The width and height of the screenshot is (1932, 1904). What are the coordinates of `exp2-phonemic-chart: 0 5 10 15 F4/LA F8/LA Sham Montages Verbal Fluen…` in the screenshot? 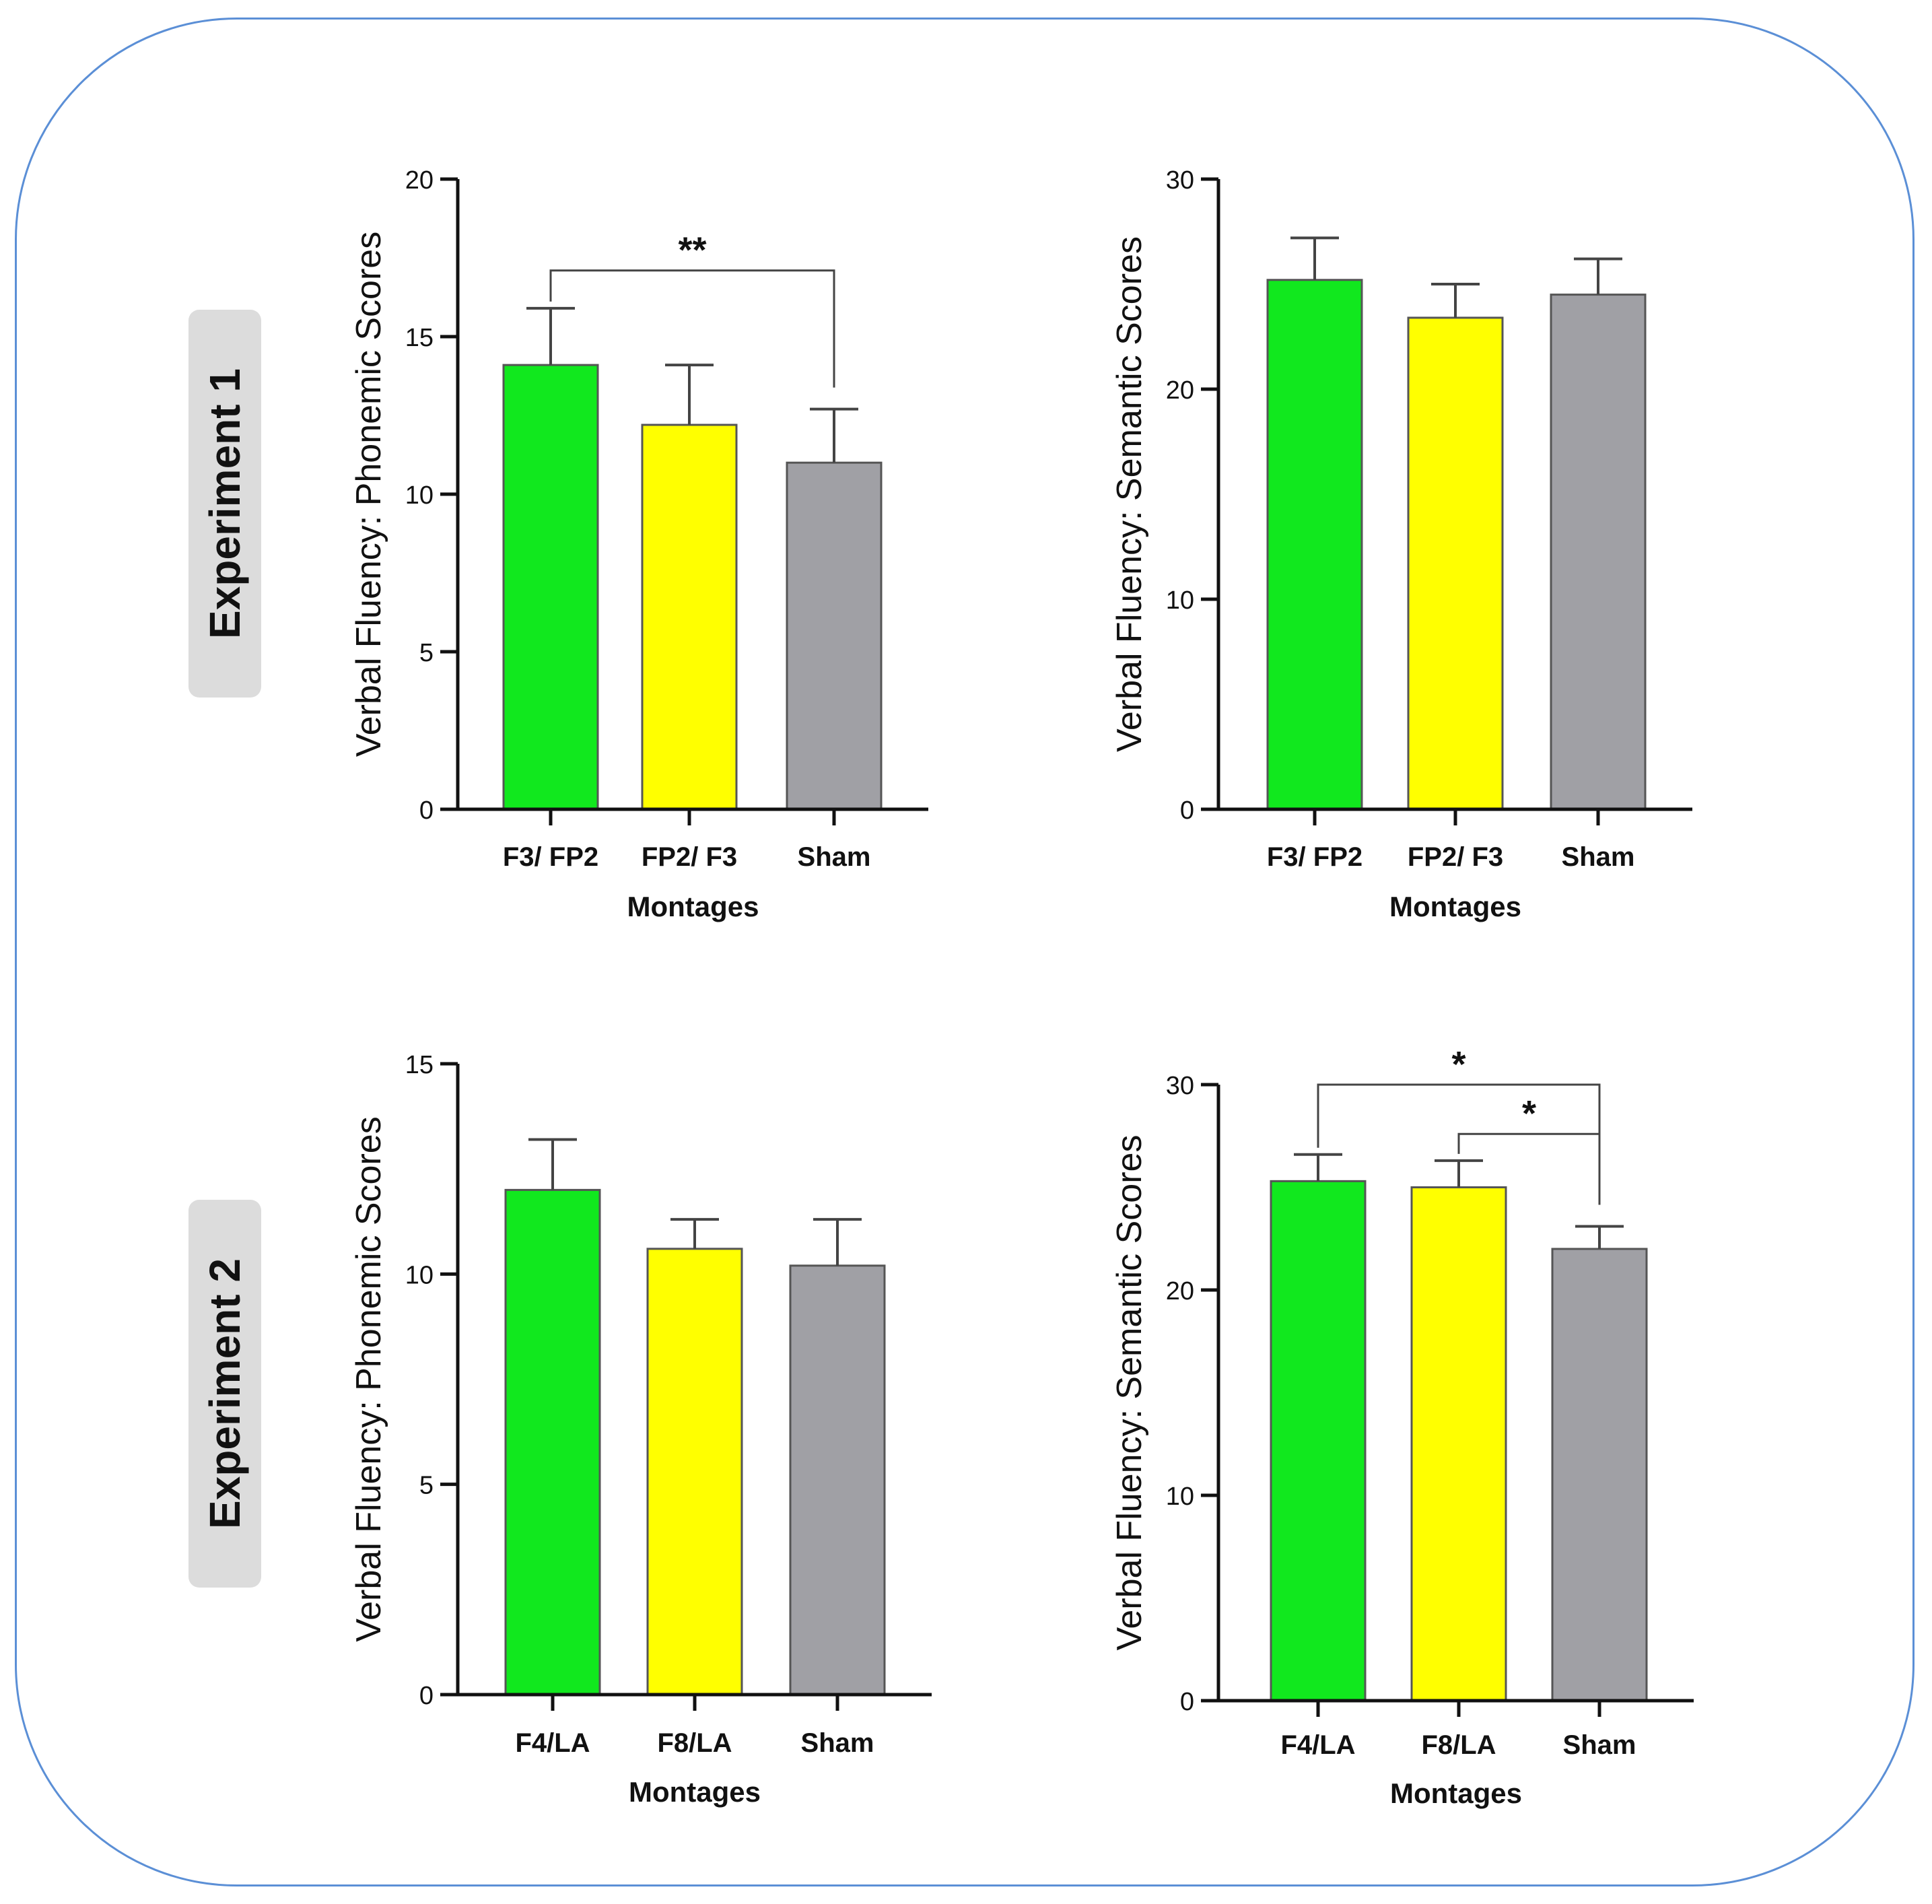 It's located at (640, 1430).